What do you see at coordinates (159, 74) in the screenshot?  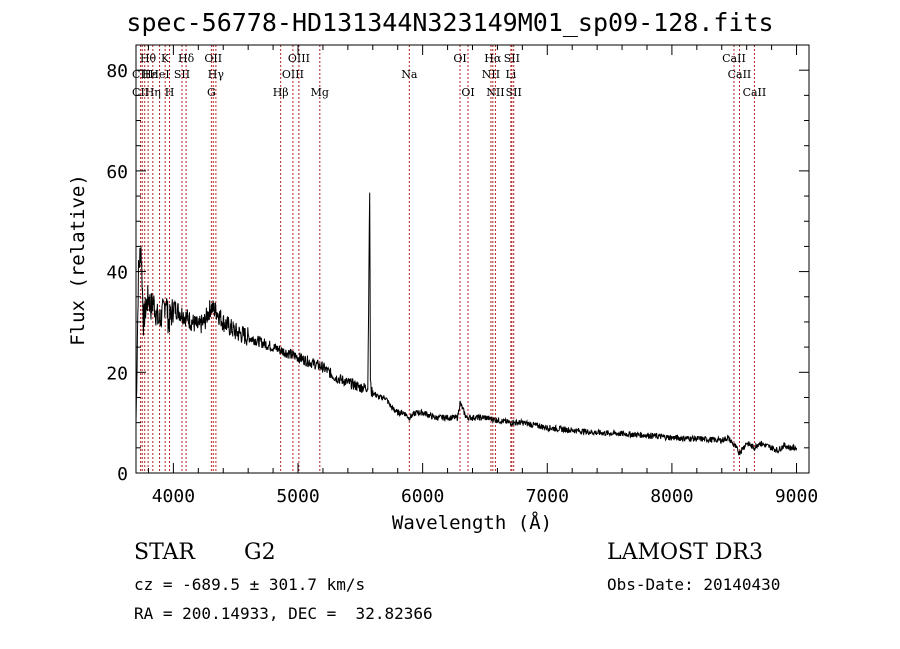 I see `line-label: HeI` at bounding box center [159, 74].